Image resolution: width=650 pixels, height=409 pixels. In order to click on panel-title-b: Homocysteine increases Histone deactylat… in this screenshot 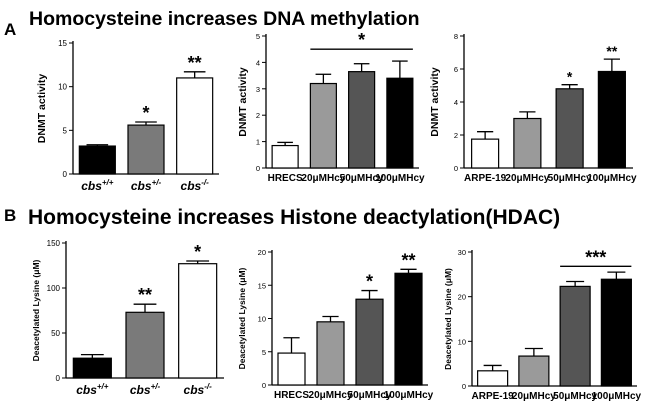, I will do `click(294, 217)`.